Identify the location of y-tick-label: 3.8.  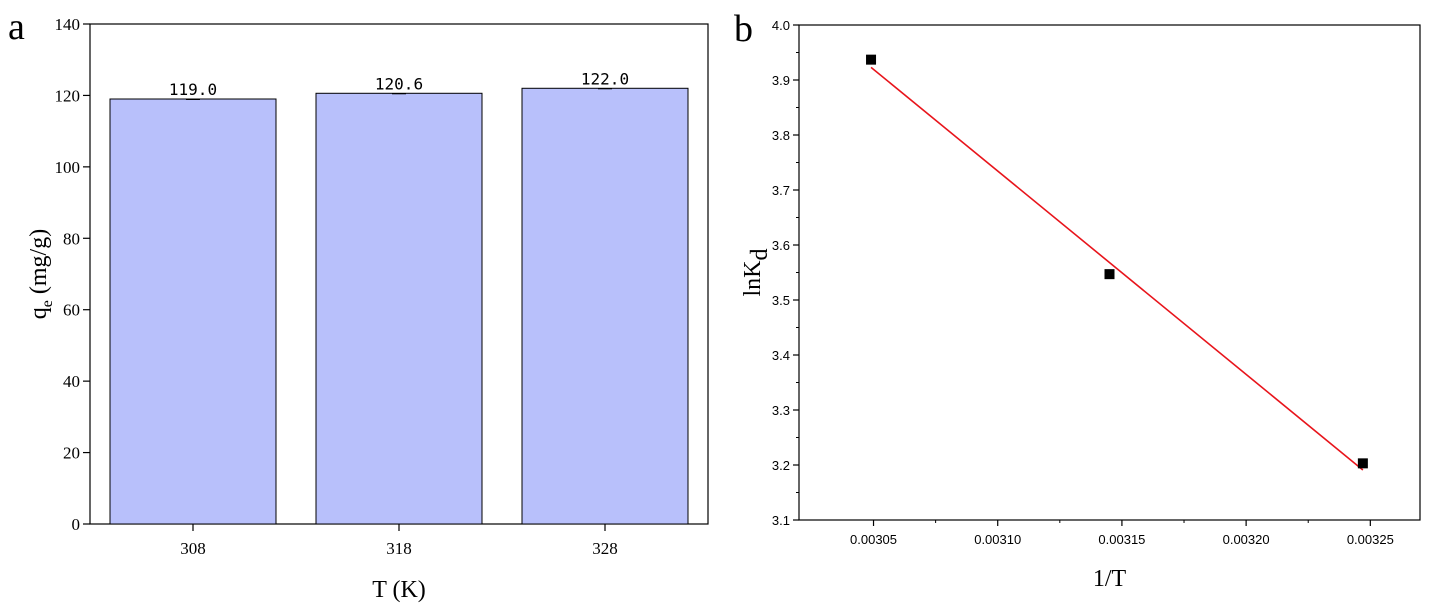
(781, 135).